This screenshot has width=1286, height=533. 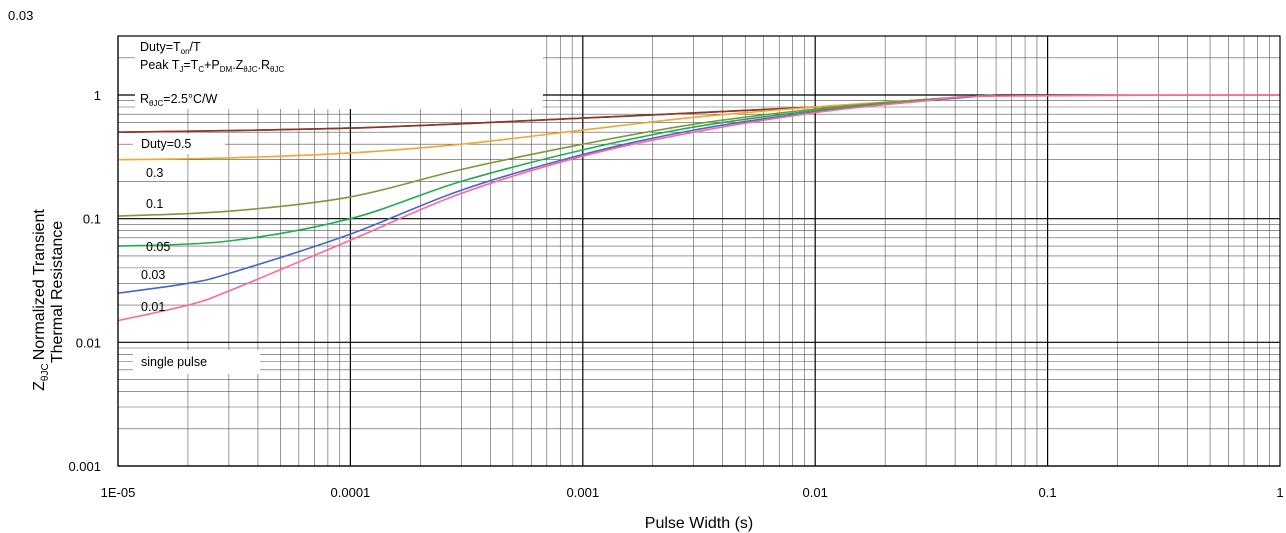 What do you see at coordinates (57, 292) in the screenshot?
I see `svg-text: Thermal Resistance` at bounding box center [57, 292].